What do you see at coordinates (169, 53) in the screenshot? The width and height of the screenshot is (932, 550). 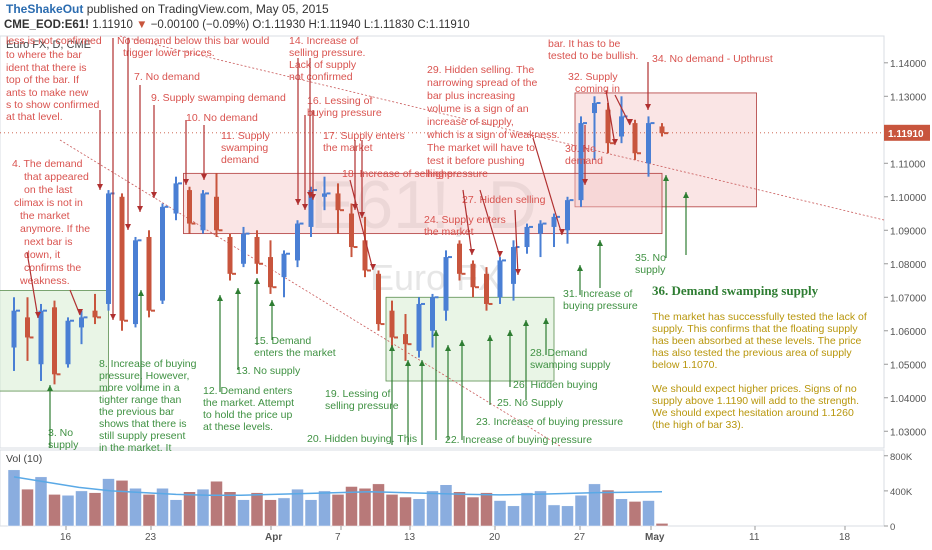 I see `annotation-note: trigger lower prices.` at bounding box center [169, 53].